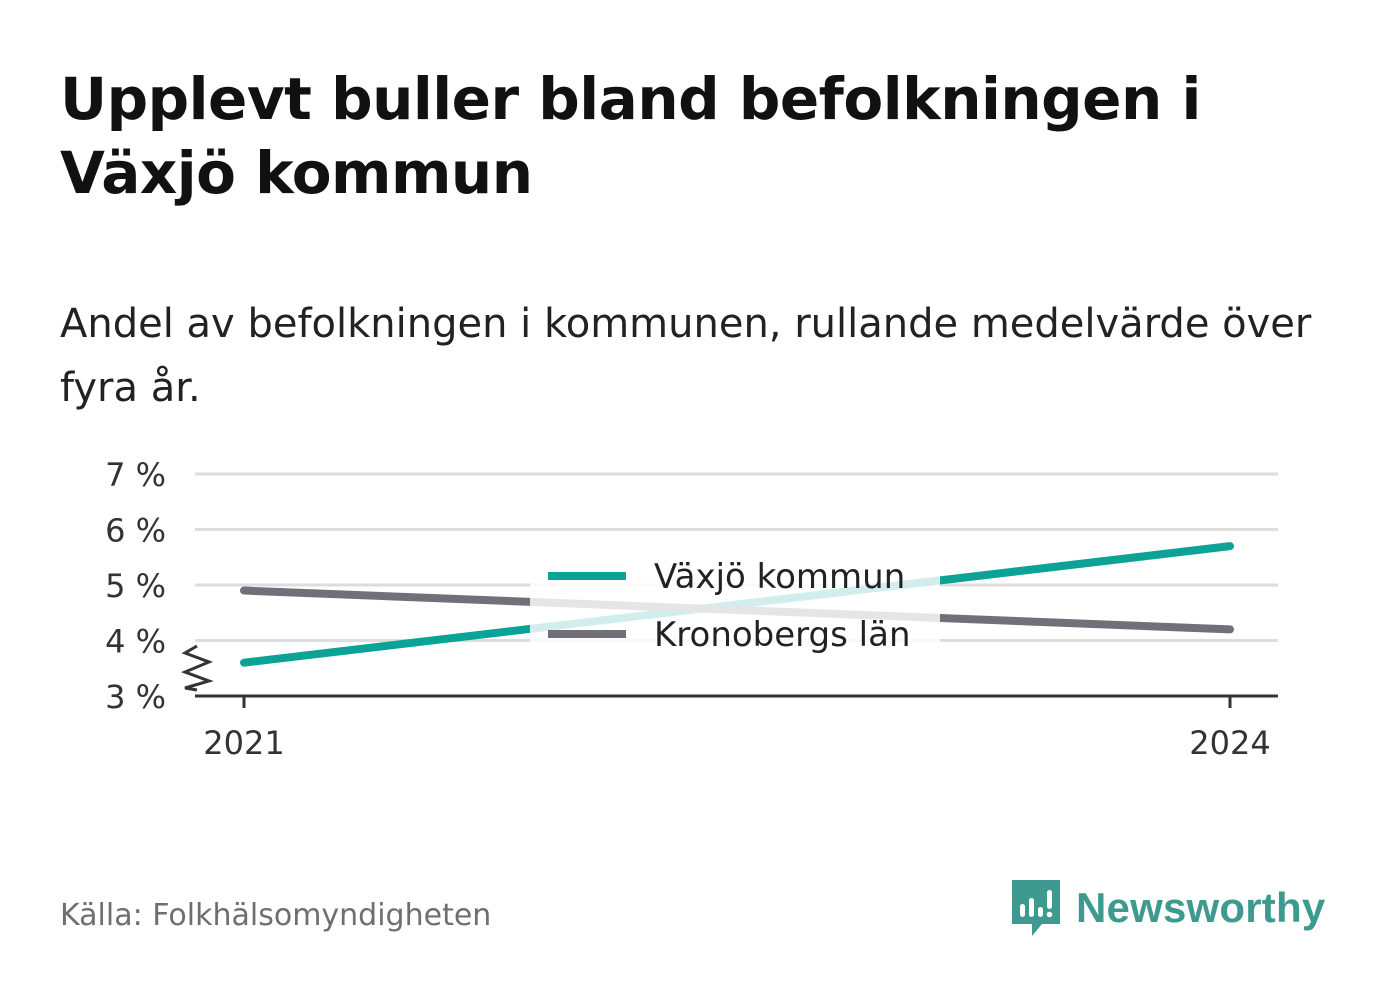 The width and height of the screenshot is (1382, 999). I want to click on y-tick-label: 3 %, so click(135, 697).